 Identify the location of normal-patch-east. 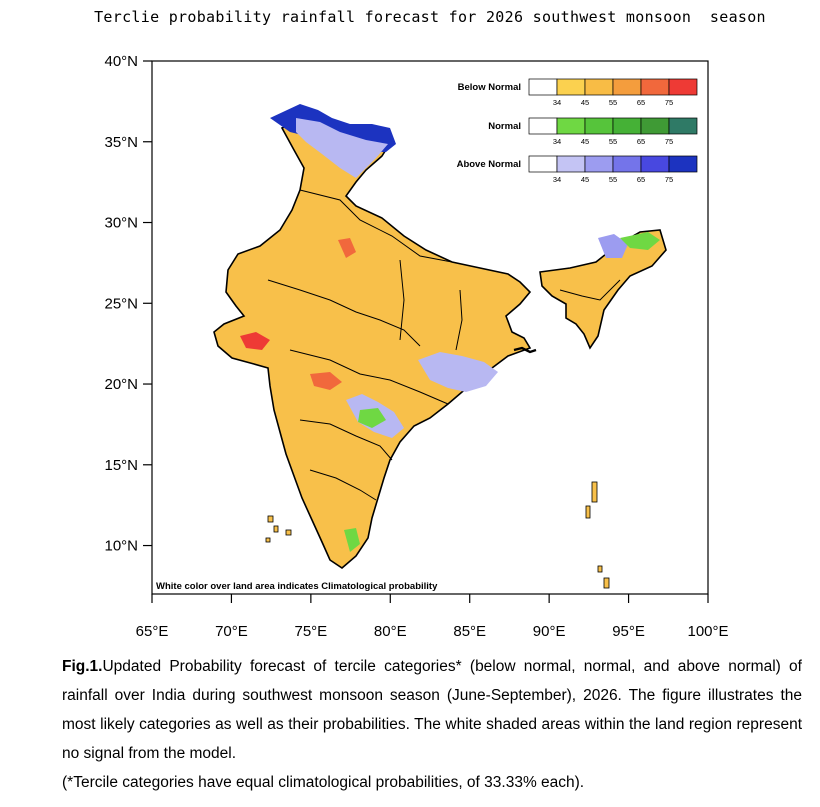
(372, 418).